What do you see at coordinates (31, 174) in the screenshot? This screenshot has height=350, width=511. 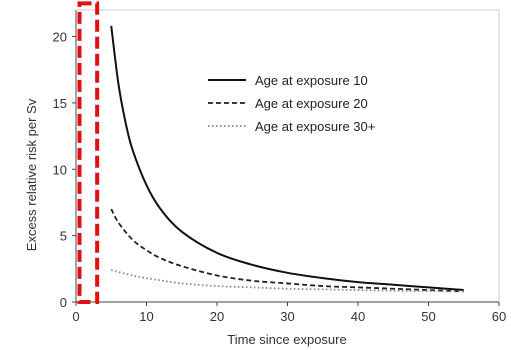 I see `y-axis-label: Excess relative risk per Sv` at bounding box center [31, 174].